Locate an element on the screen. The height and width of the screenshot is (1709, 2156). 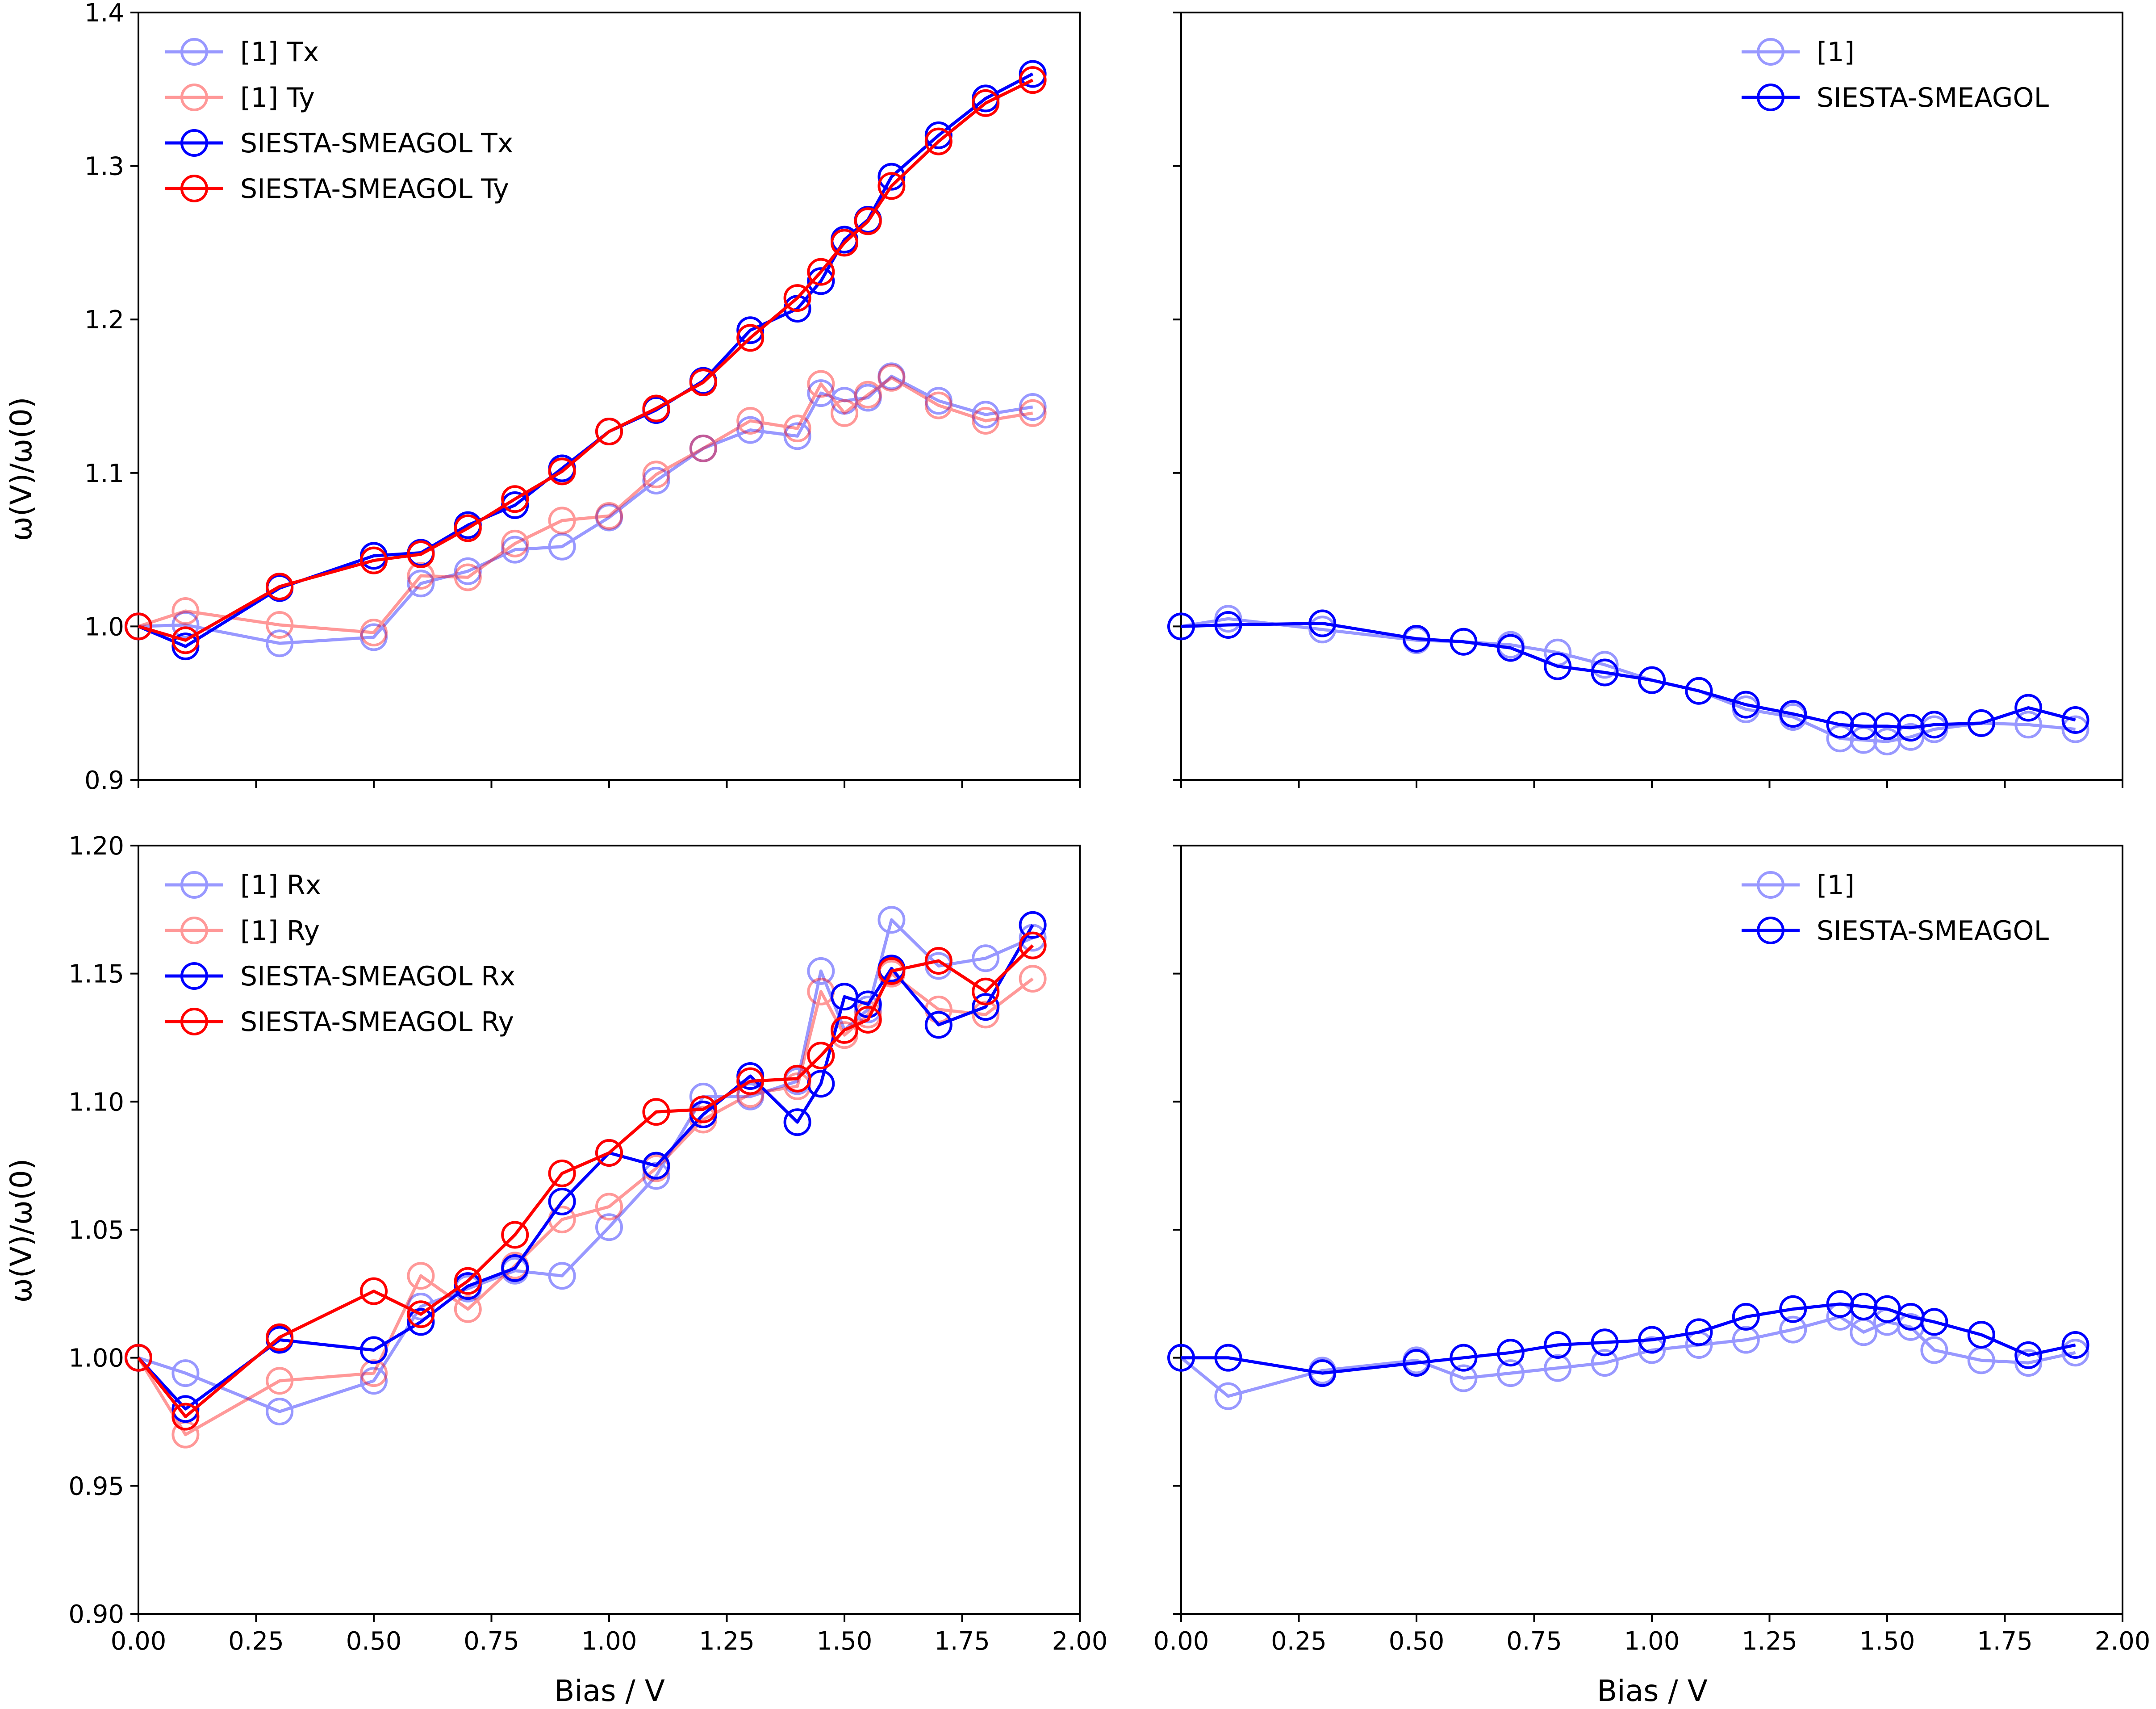
series-1-tx is located at coordinates (586, 510).